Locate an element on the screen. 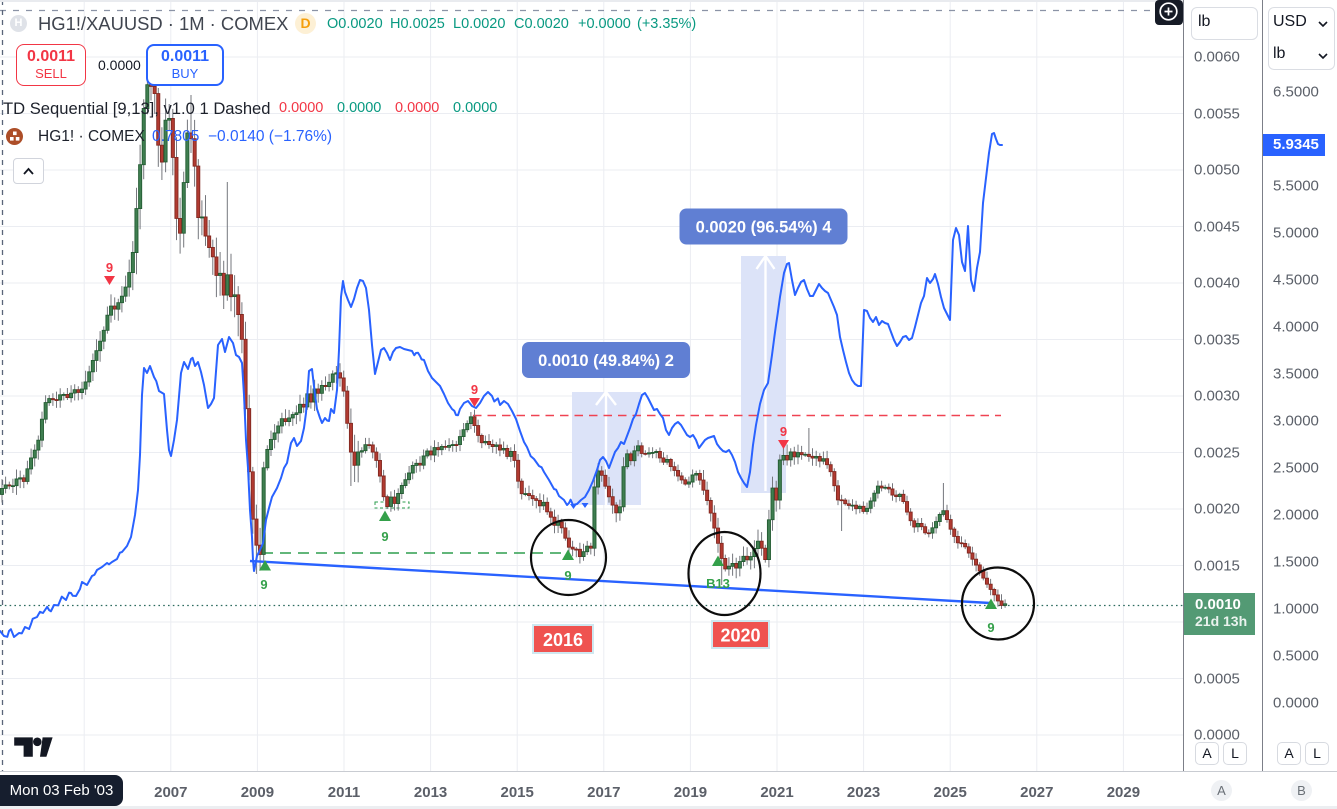  svg-text: 0.0010 (49.84%) 2 is located at coordinates (606, 361).